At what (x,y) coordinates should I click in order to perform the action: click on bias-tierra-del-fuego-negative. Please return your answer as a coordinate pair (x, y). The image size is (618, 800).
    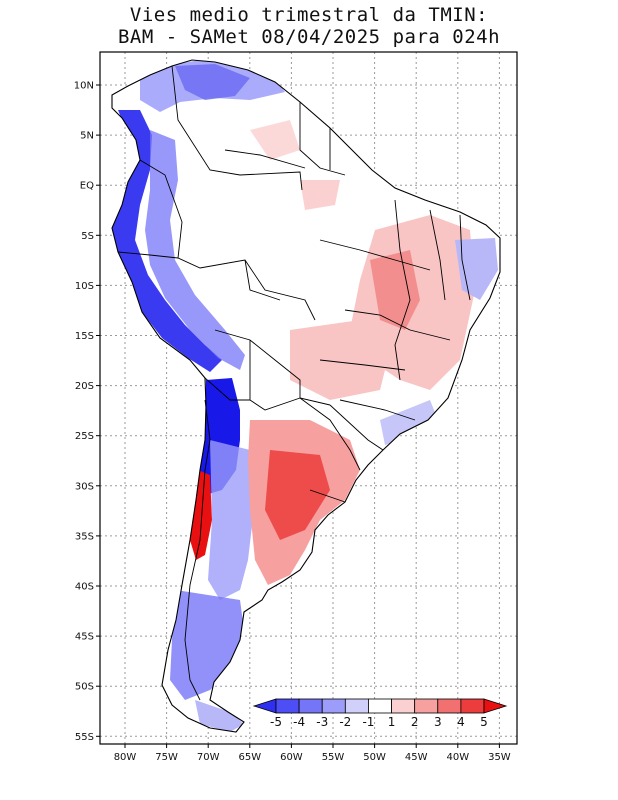
    Looking at the image, I should click on (219, 716).